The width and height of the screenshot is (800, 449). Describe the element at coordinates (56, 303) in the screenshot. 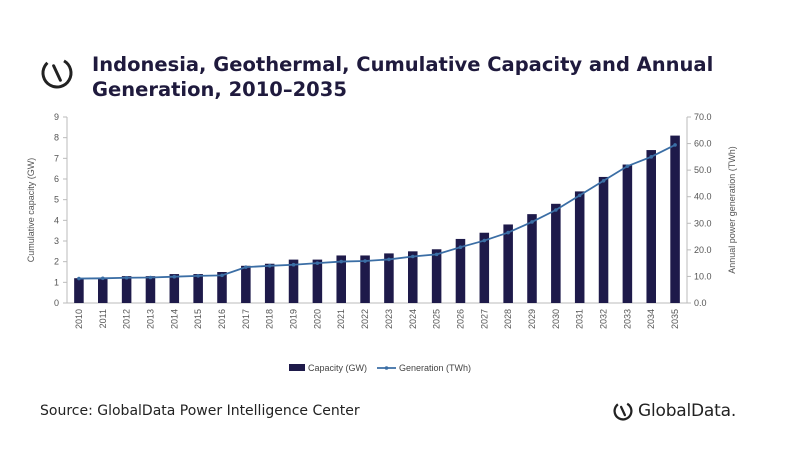

I see `y-tick-label: 0` at that location.